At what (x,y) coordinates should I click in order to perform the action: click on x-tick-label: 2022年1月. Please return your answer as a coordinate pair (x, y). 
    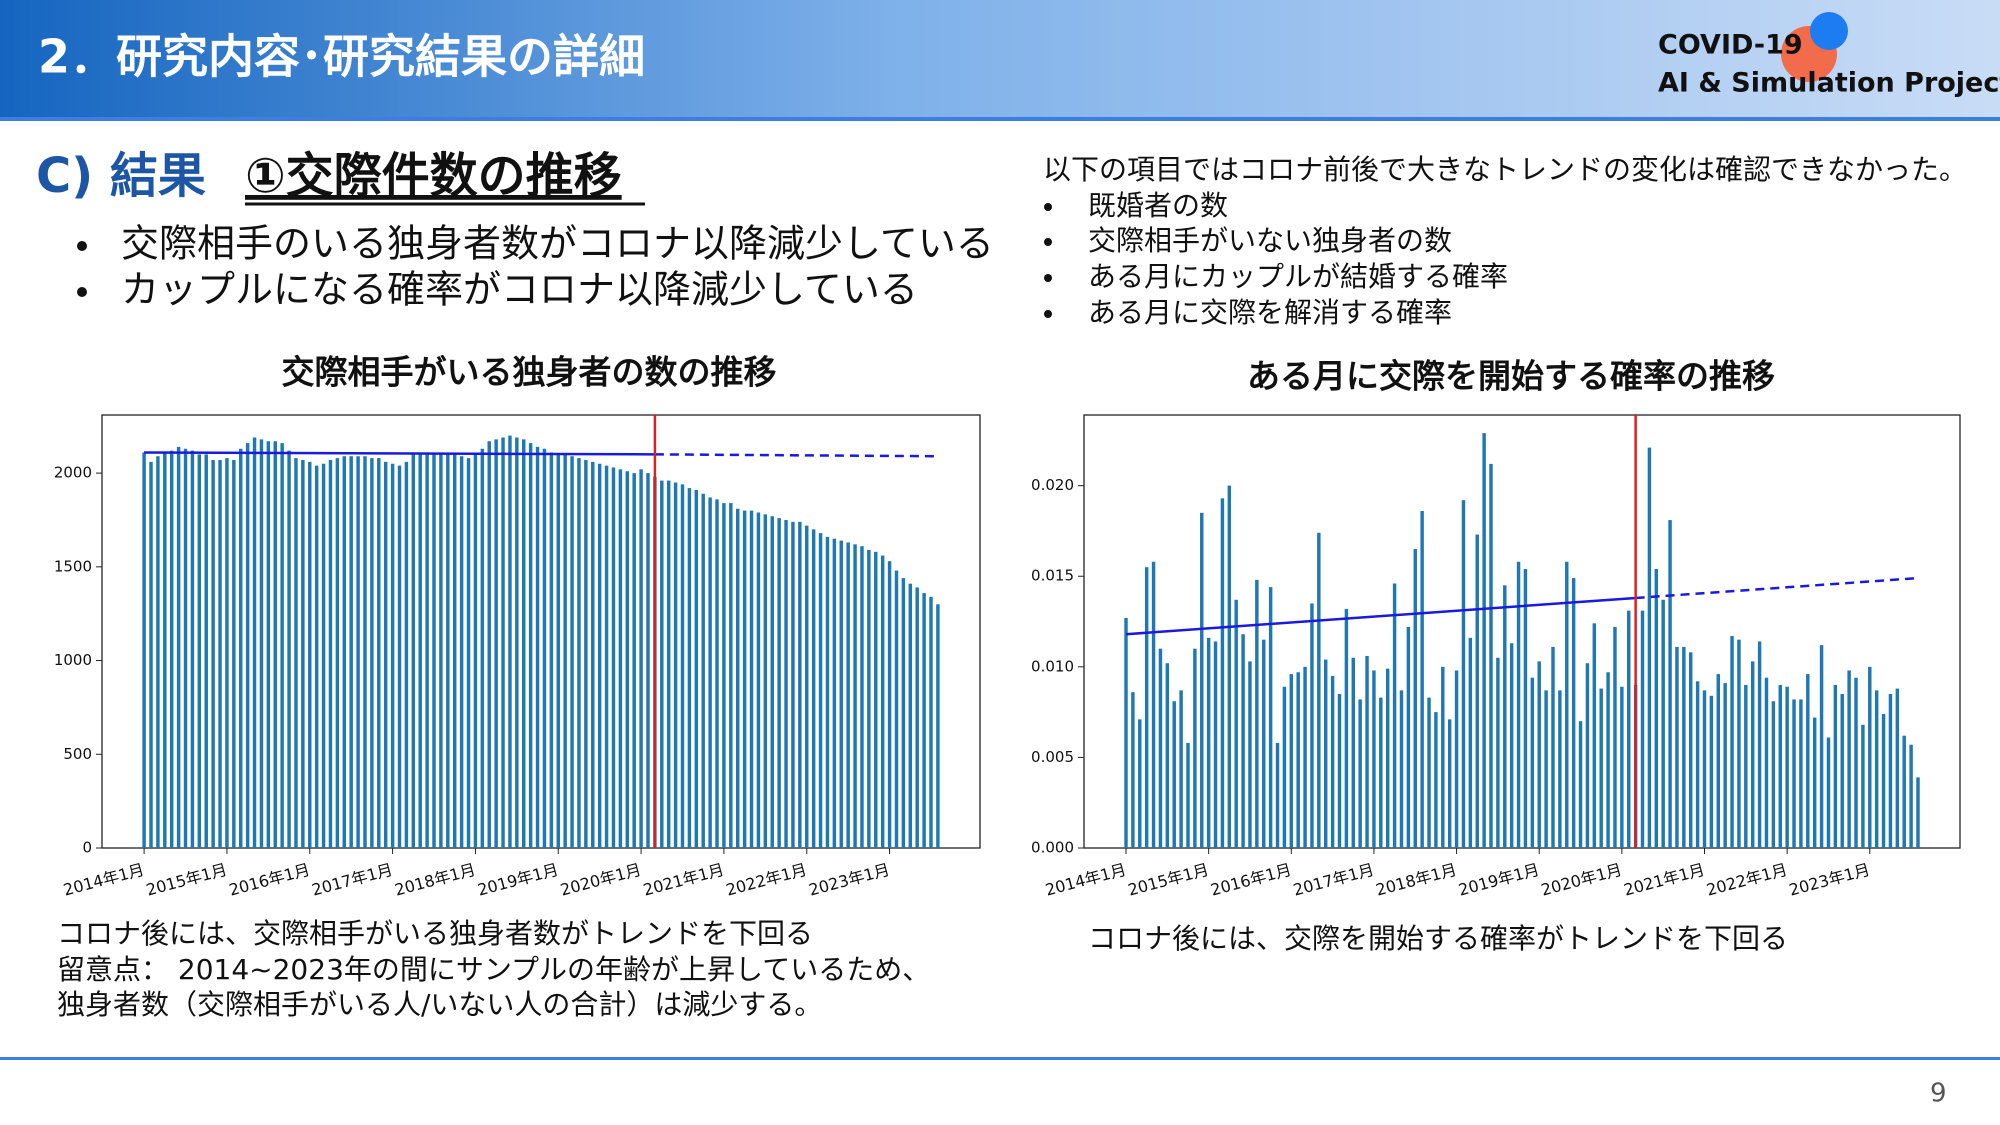
    Looking at the image, I should click on (766, 880).